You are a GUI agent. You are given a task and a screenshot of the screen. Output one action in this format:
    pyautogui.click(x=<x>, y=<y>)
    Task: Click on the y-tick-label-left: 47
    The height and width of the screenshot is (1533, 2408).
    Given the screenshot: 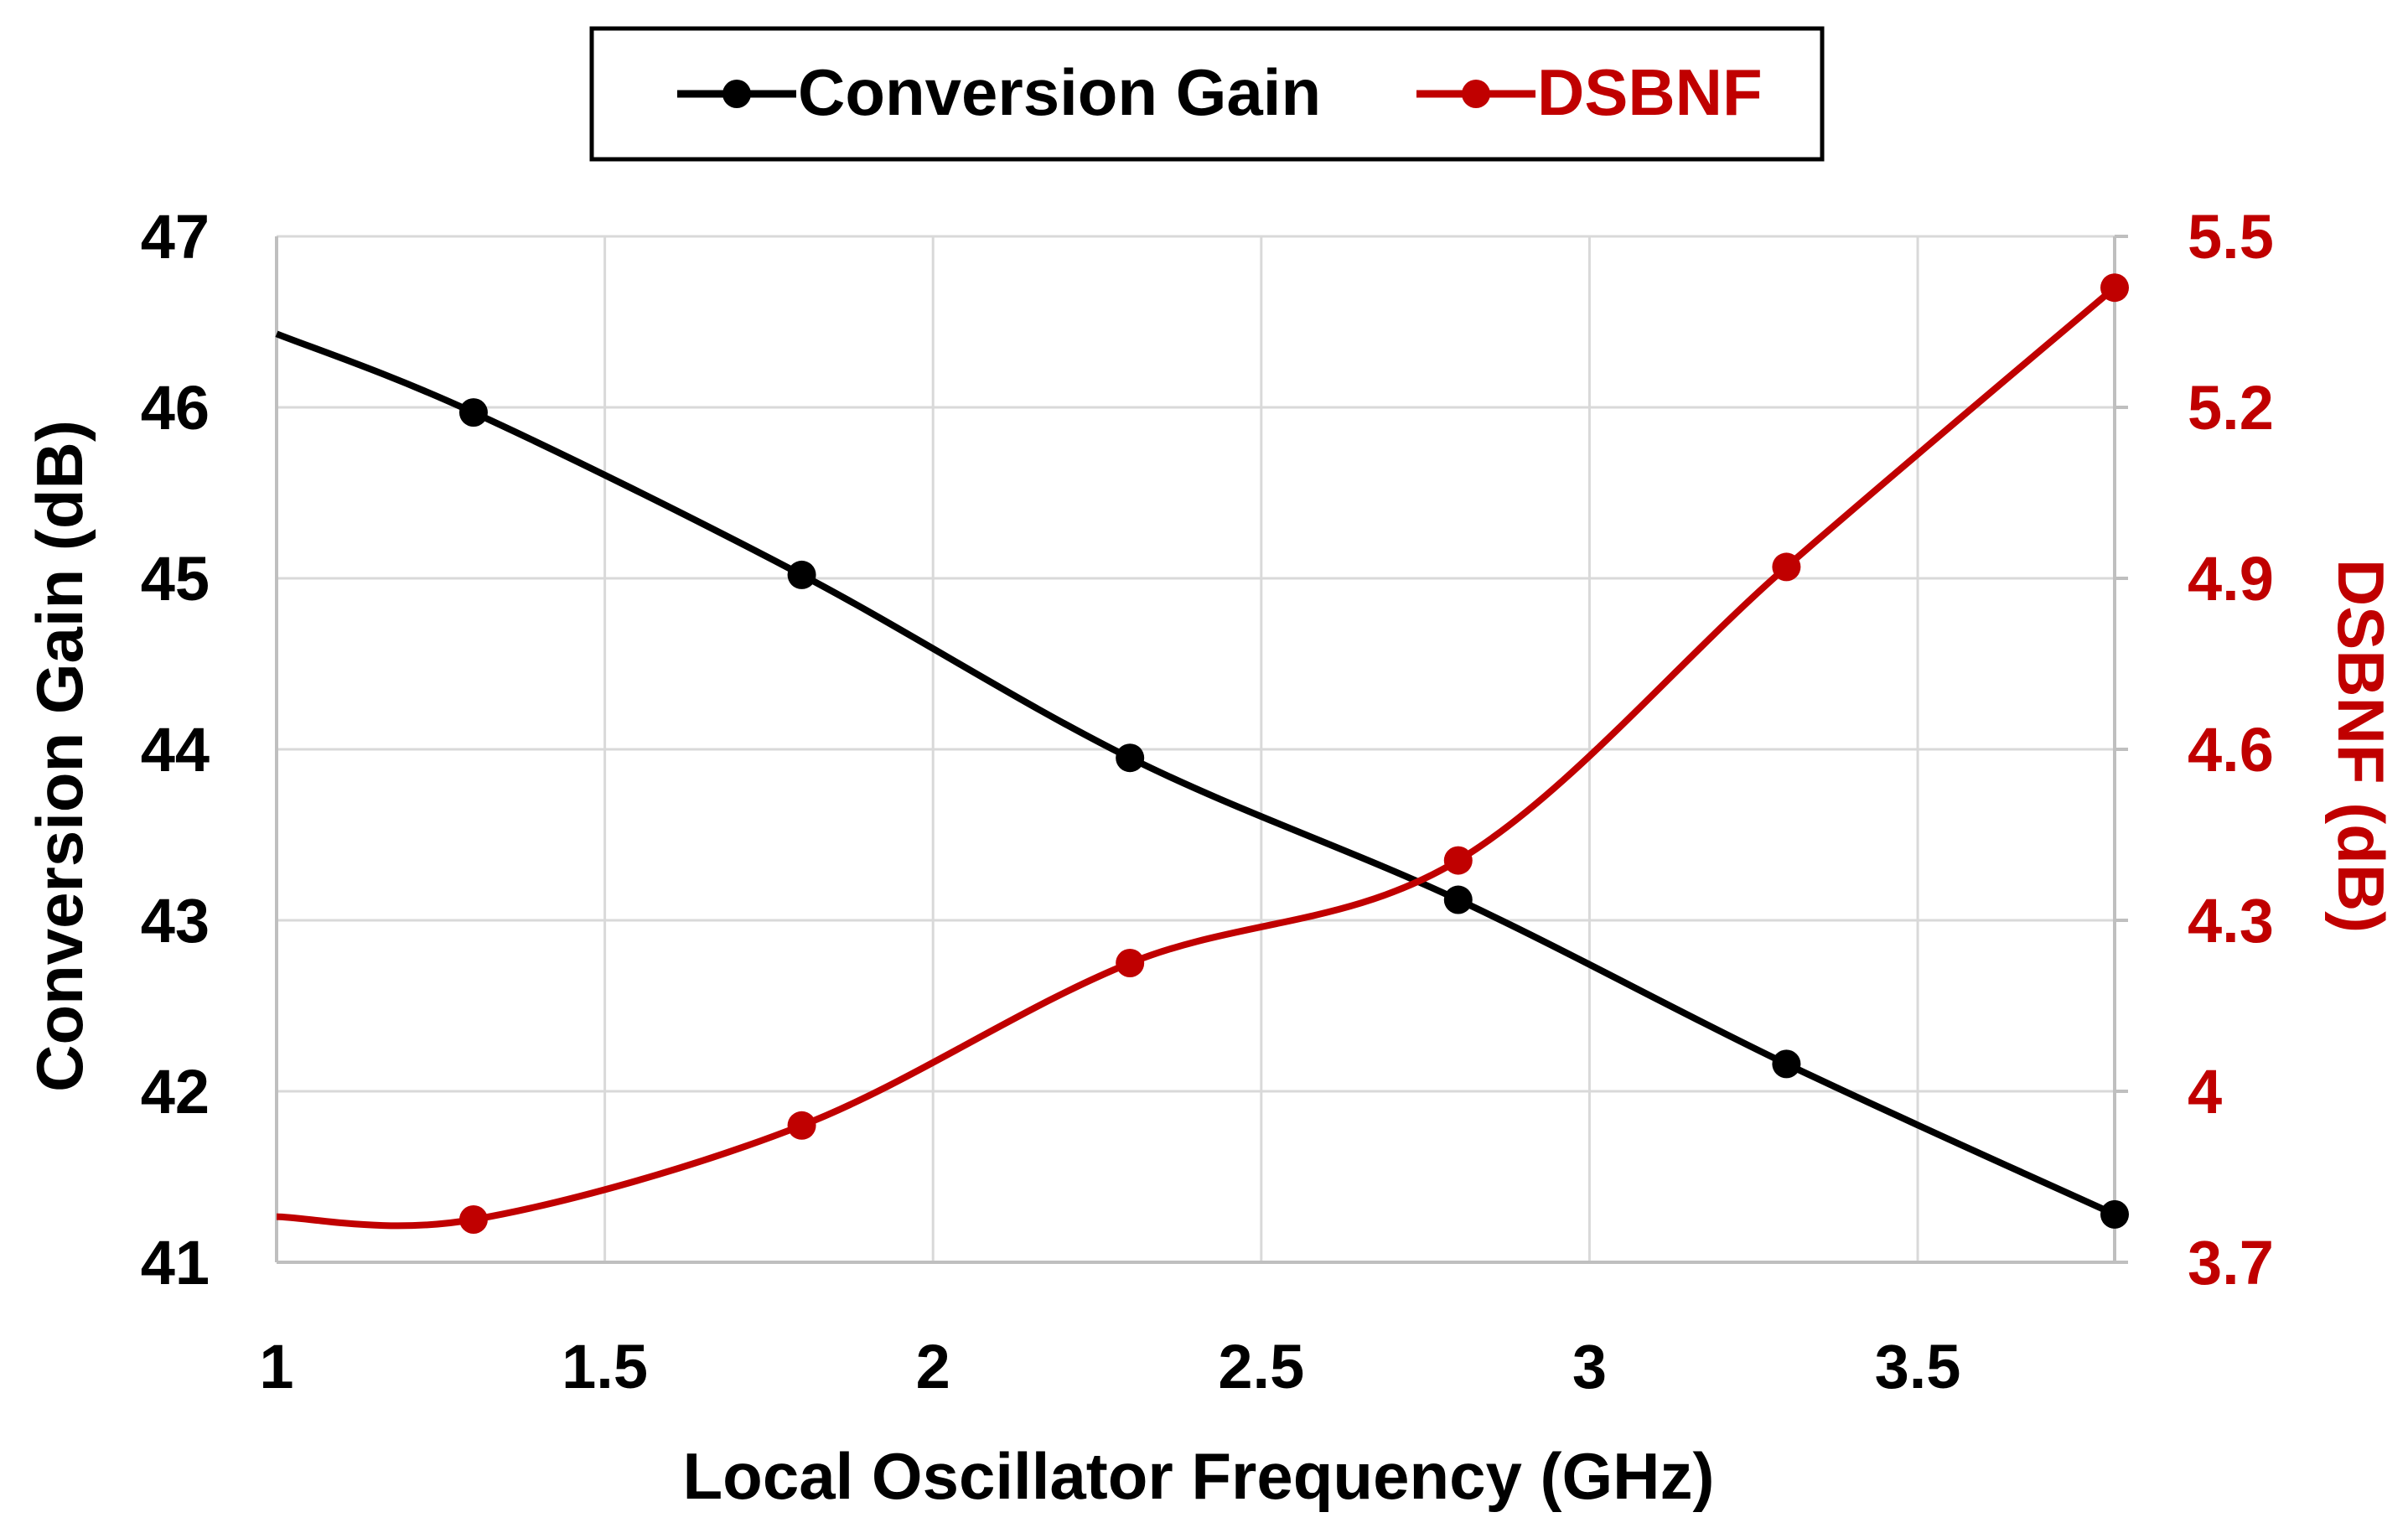 What is the action you would take?
    pyautogui.click(x=175, y=237)
    